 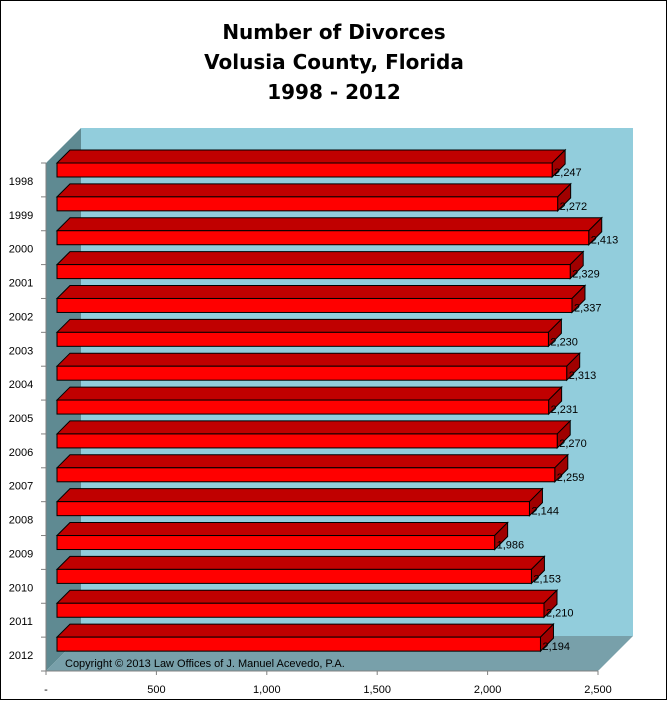 I want to click on data-label: 2,210, so click(x=560, y=613).